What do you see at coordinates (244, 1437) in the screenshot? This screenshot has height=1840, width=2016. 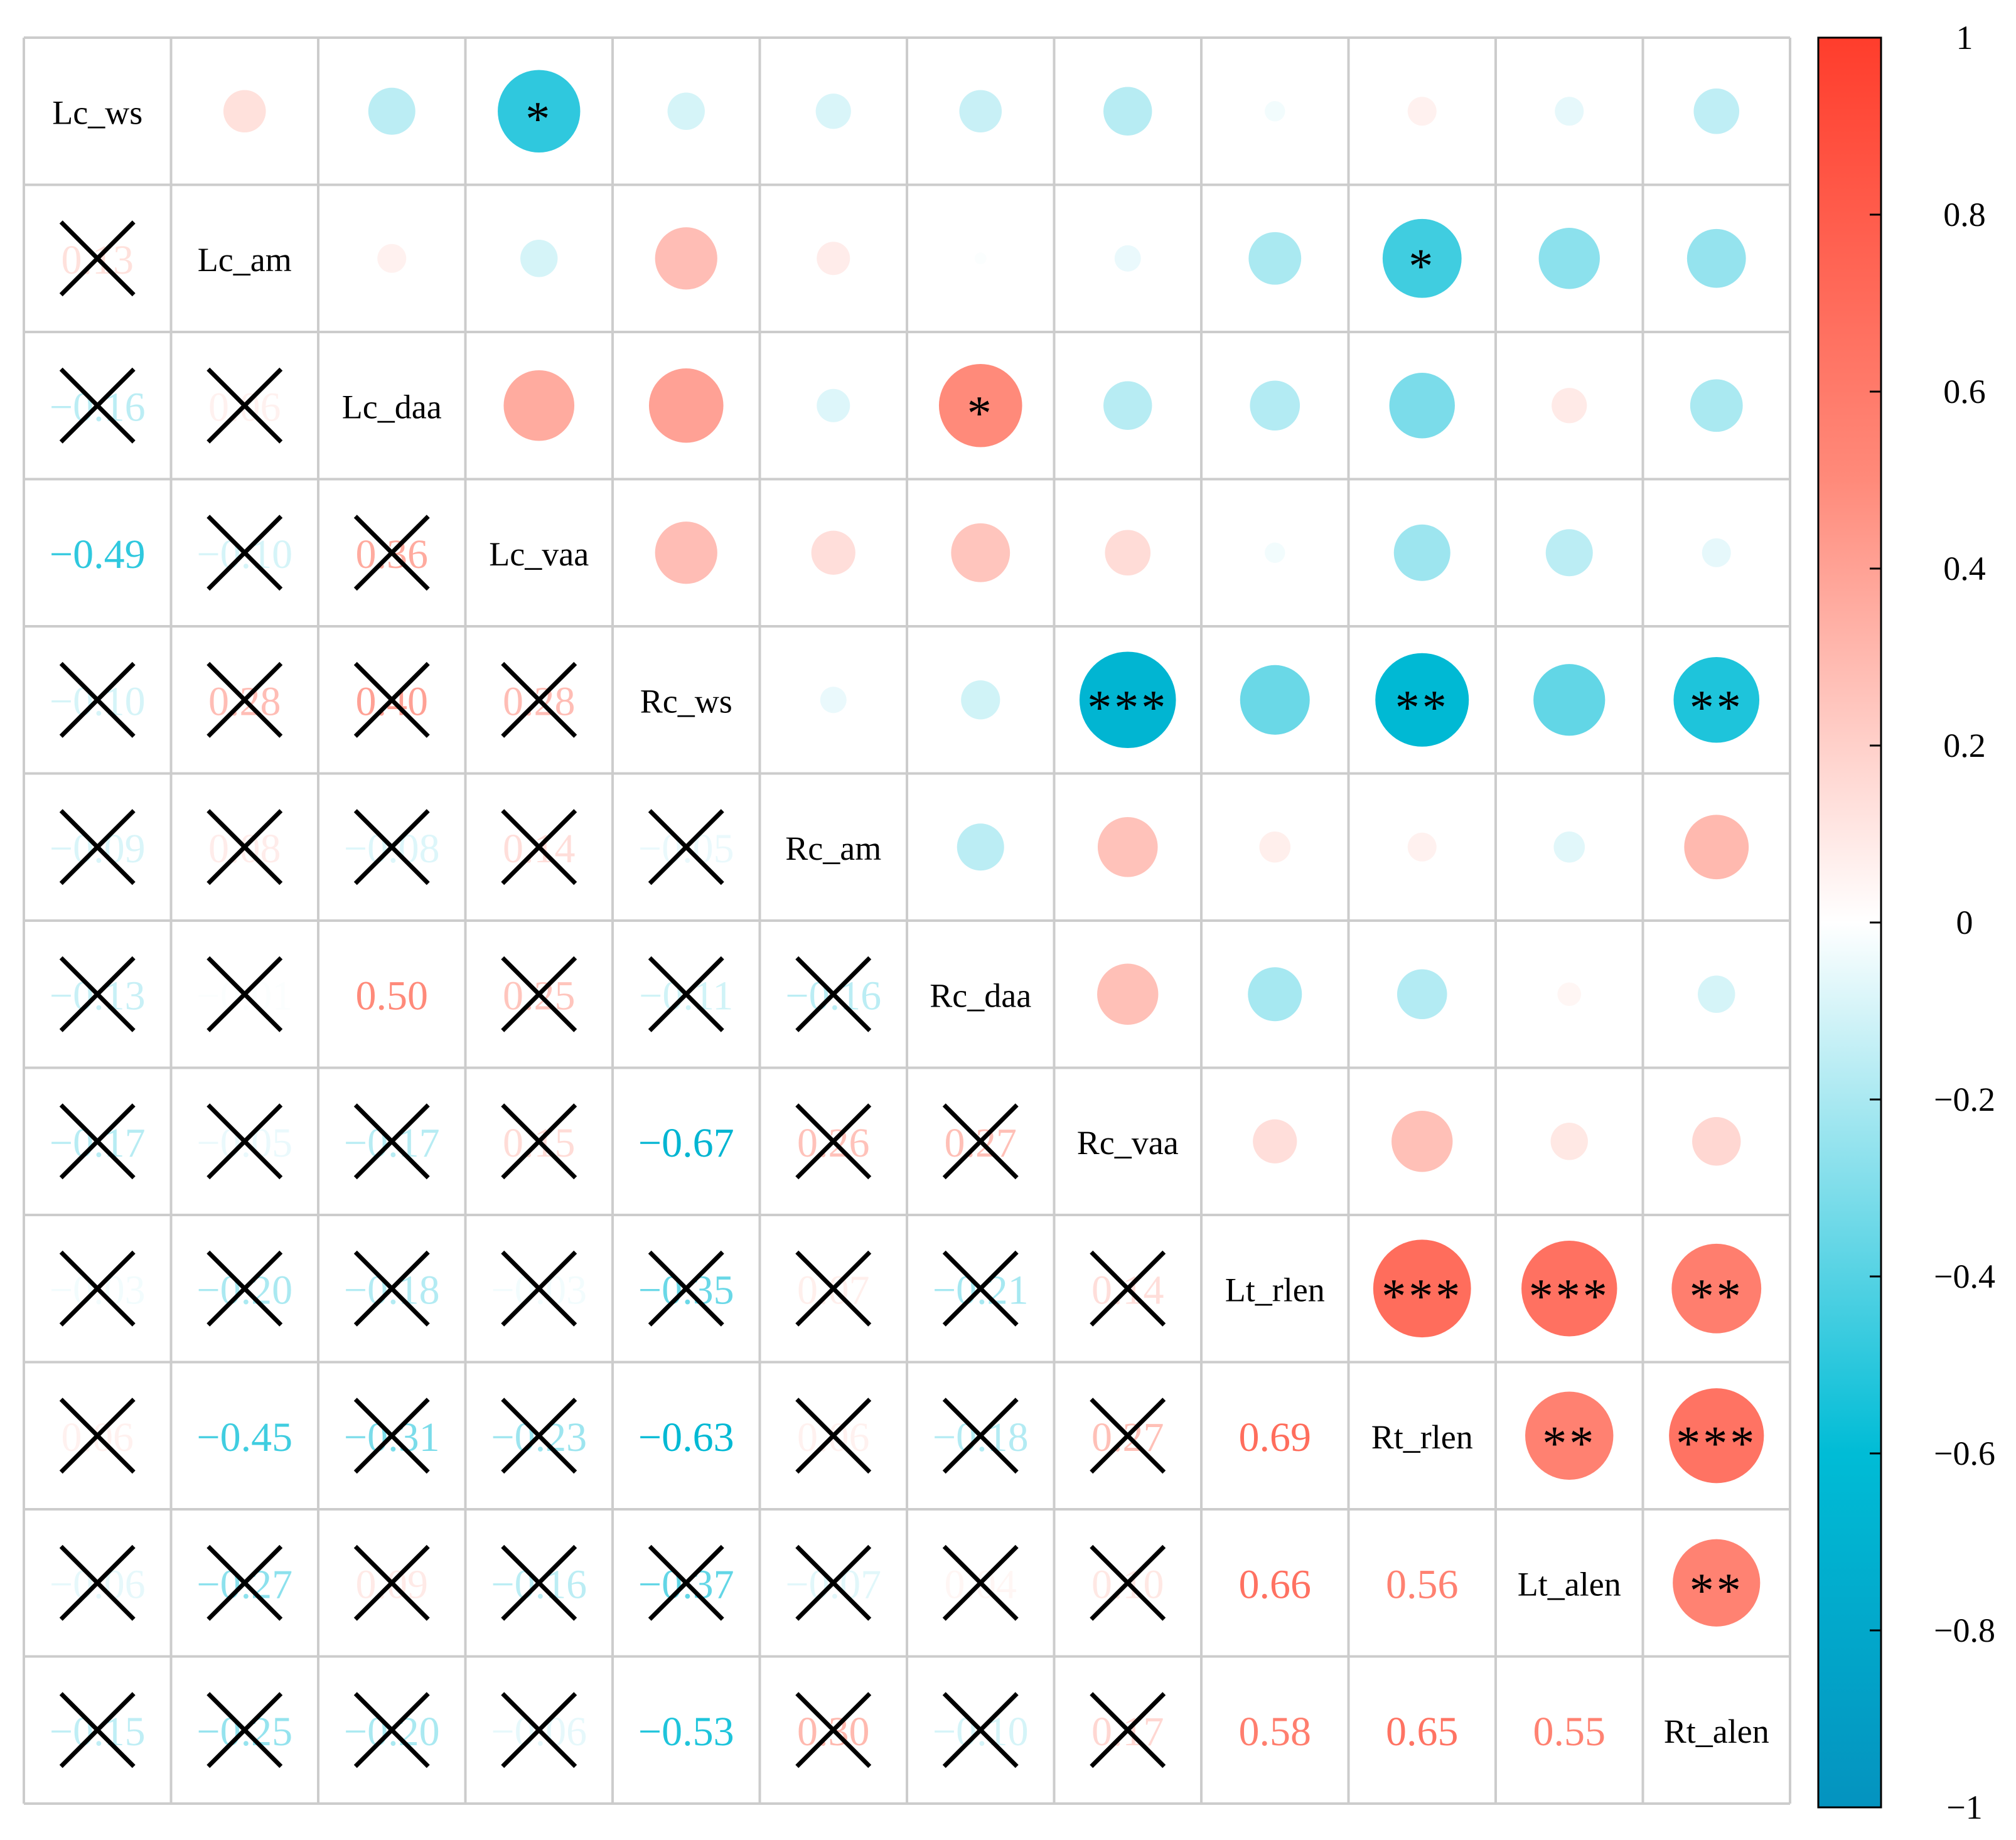 I see `correlation-value: −0.45` at bounding box center [244, 1437].